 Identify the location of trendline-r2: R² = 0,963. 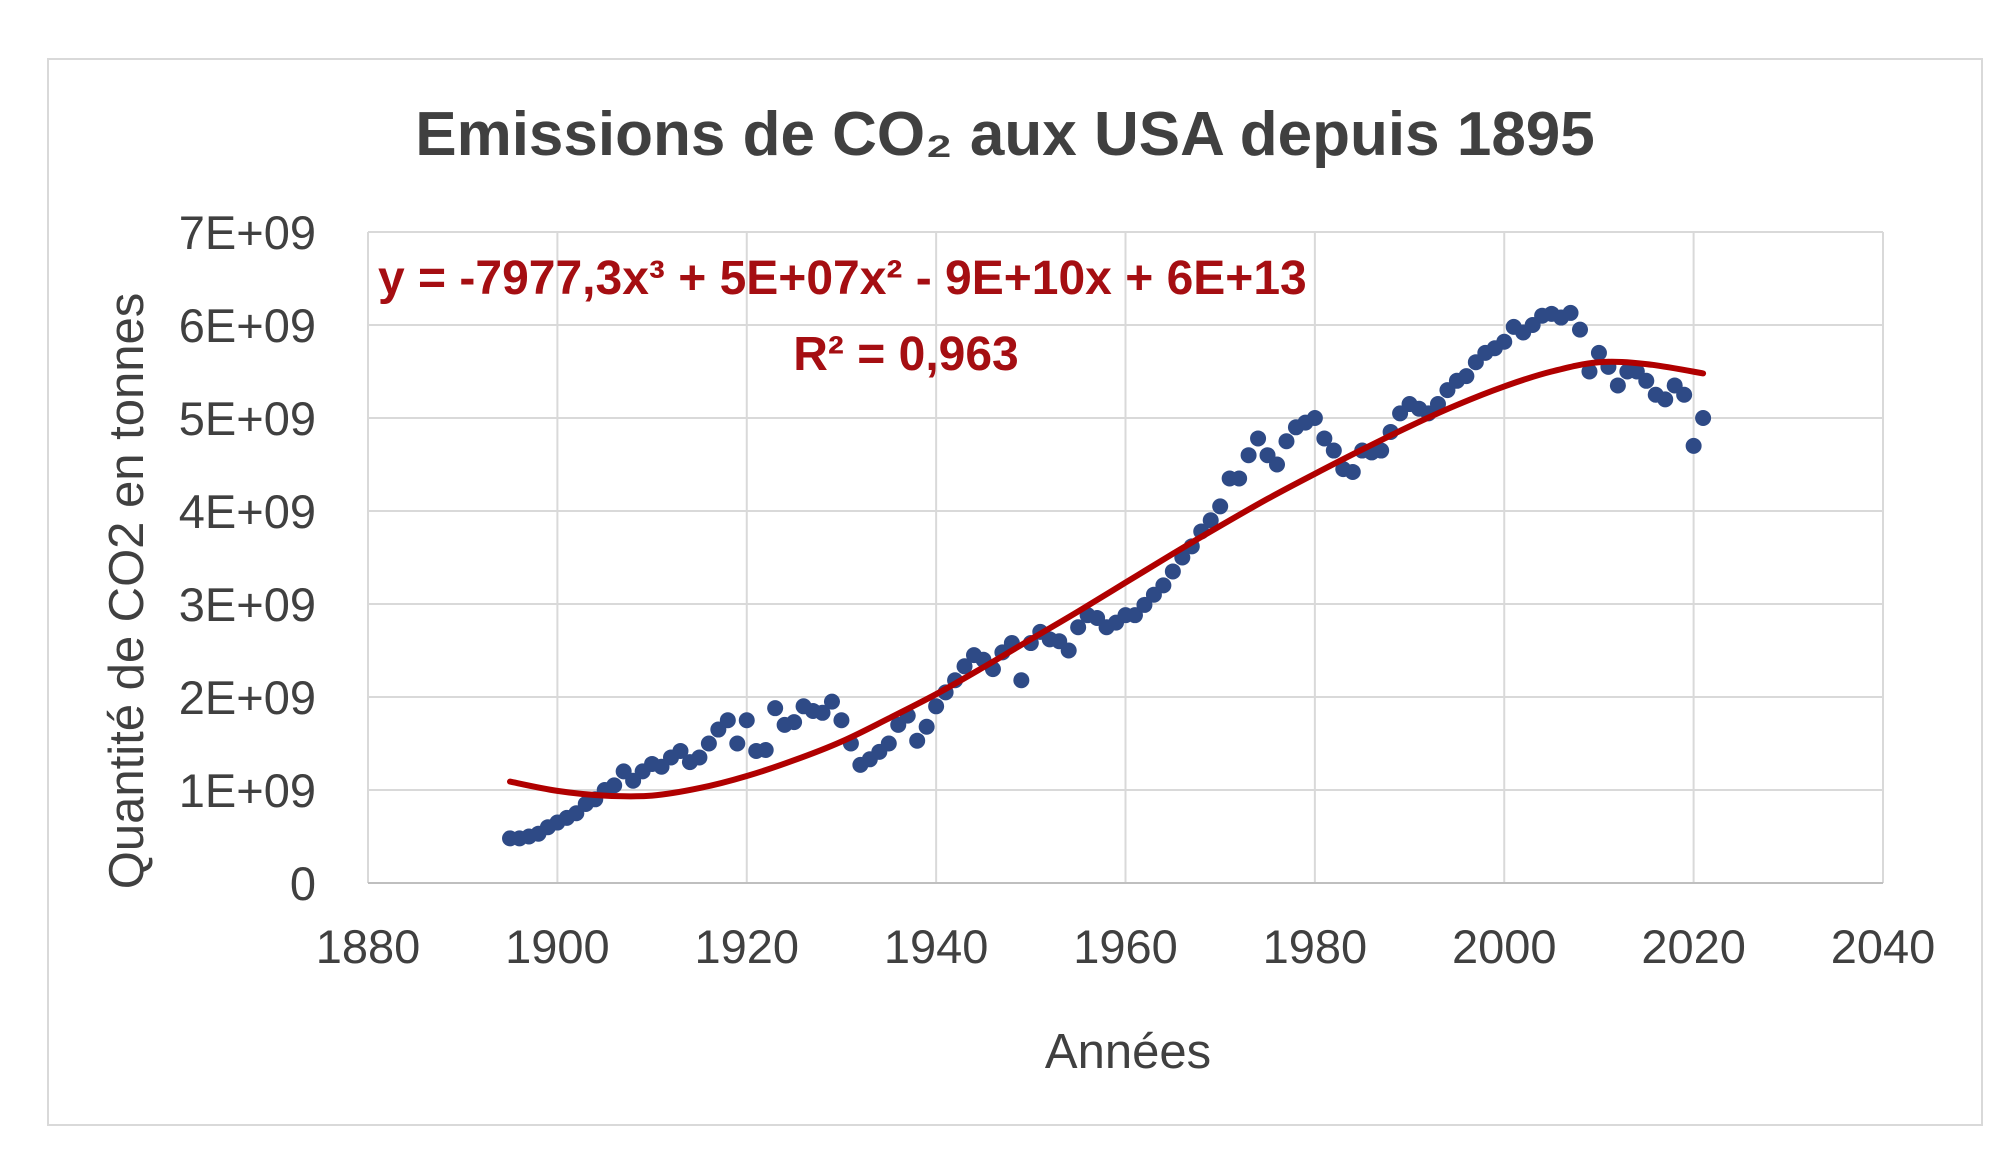
(905, 354).